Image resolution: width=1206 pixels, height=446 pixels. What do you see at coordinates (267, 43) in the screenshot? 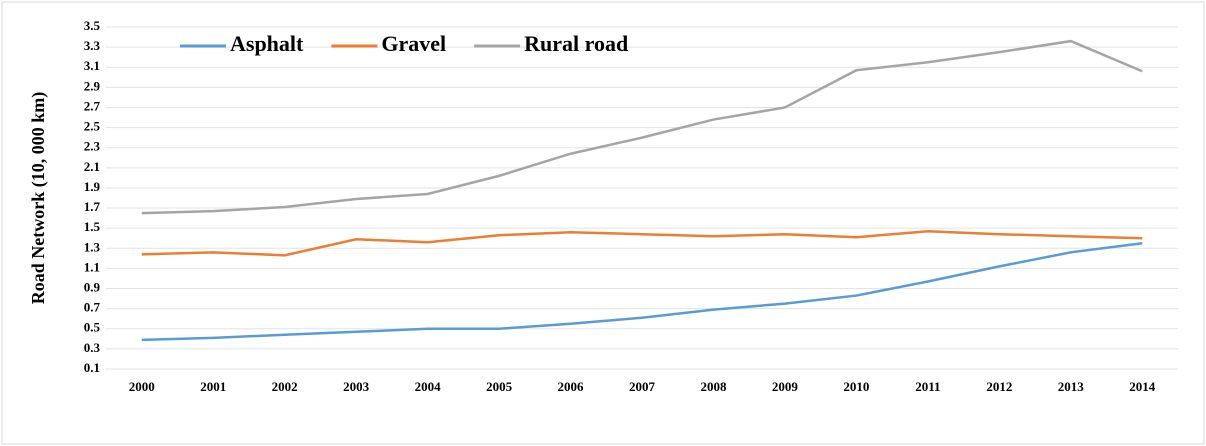
I see `legend-label: Asphalt` at bounding box center [267, 43].